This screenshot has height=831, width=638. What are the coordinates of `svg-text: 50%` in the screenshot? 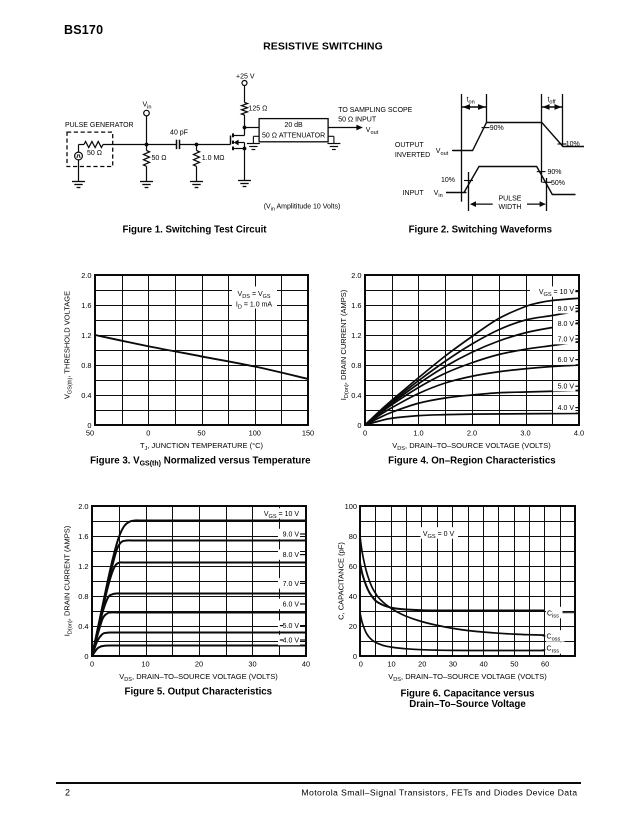 It's located at (558, 183).